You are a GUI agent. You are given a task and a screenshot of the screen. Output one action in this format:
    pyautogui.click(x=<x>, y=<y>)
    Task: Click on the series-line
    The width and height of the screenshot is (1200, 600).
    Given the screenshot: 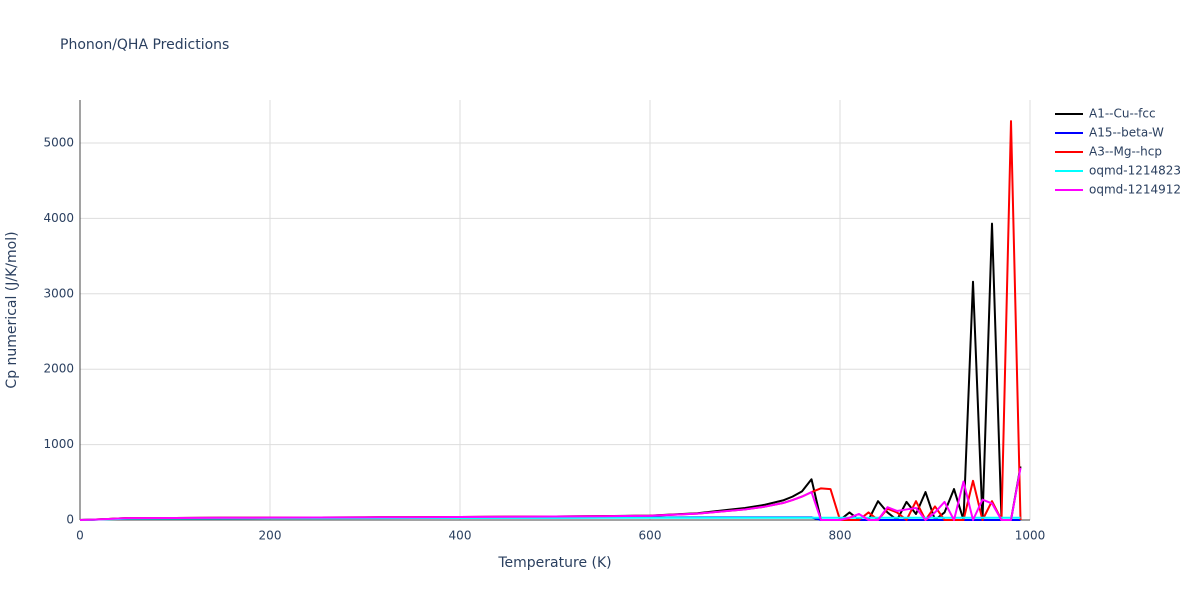 What is the action you would take?
    pyautogui.click(x=550, y=494)
    